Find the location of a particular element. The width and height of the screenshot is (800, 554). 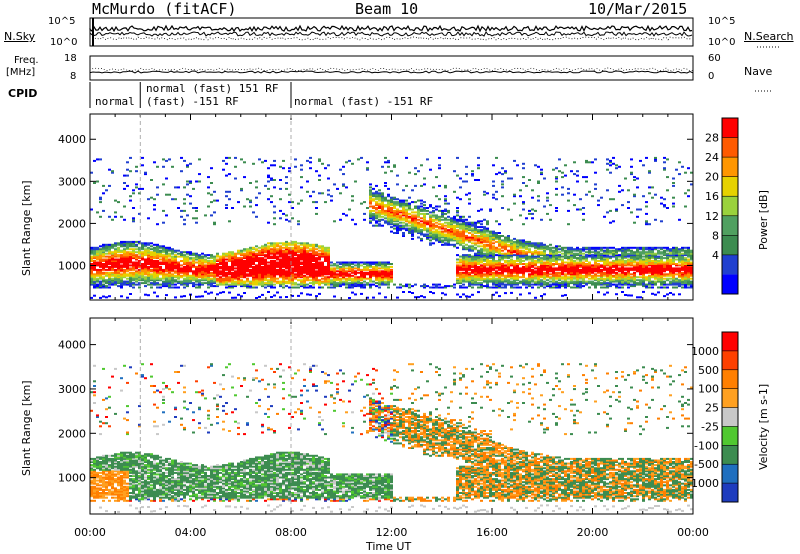

freq-unit-label: [MHz] is located at coordinates (21, 72).